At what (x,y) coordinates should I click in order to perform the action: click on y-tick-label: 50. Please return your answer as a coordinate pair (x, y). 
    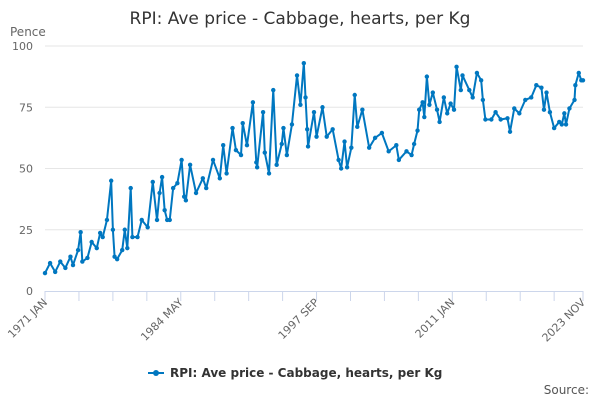
    Looking at the image, I should click on (26, 169).